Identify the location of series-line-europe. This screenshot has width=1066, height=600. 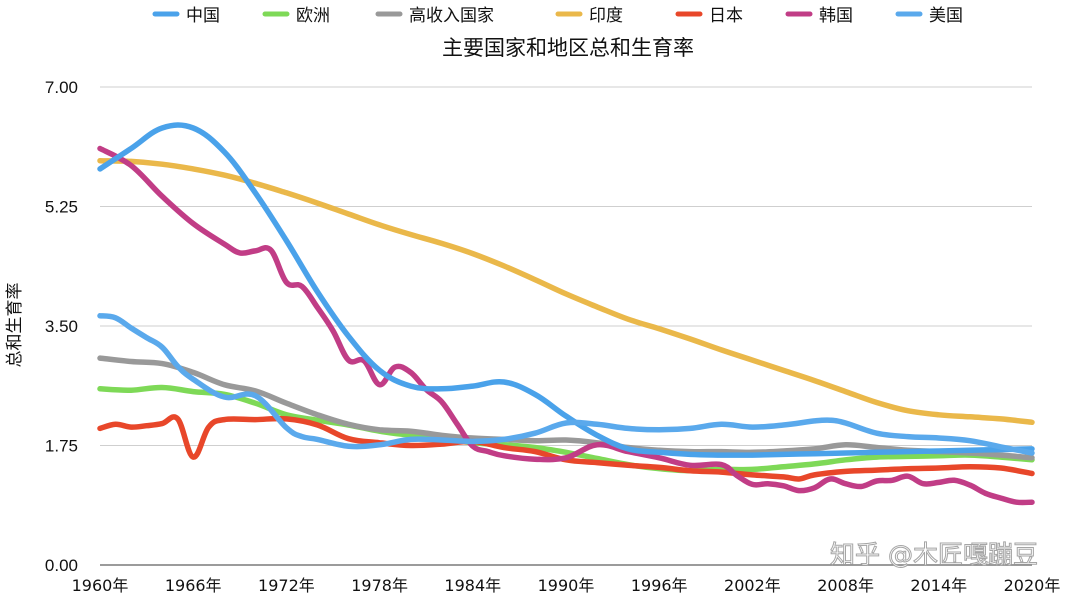
(566, 429).